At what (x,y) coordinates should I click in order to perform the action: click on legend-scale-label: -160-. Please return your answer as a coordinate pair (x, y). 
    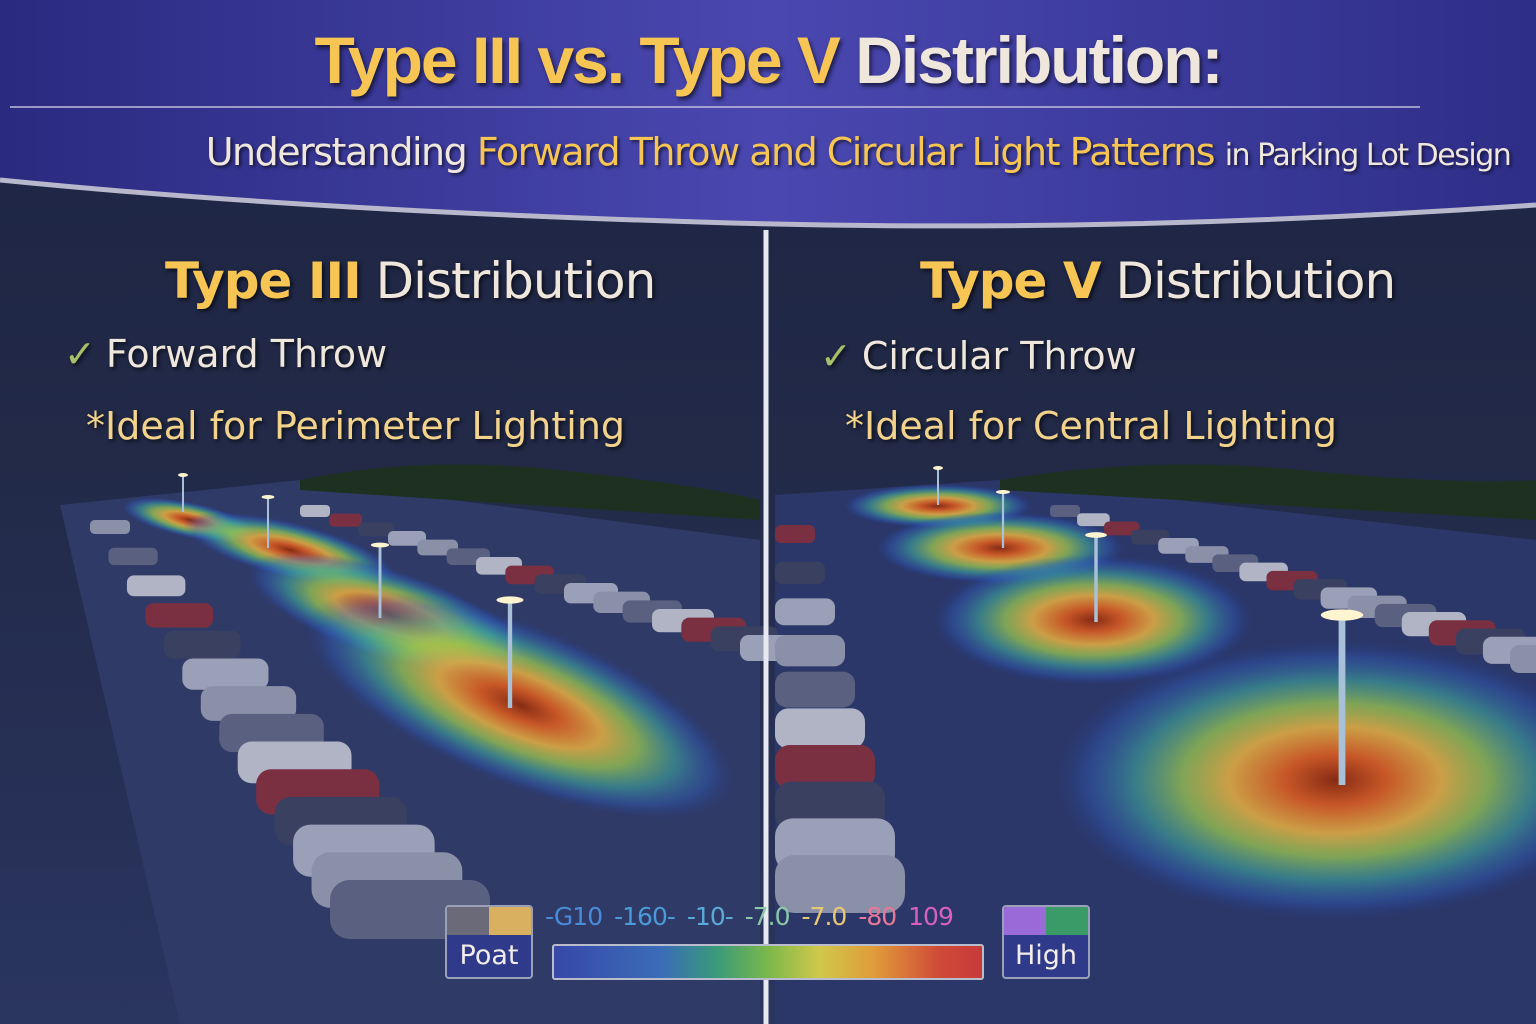
    Looking at the image, I should click on (645, 916).